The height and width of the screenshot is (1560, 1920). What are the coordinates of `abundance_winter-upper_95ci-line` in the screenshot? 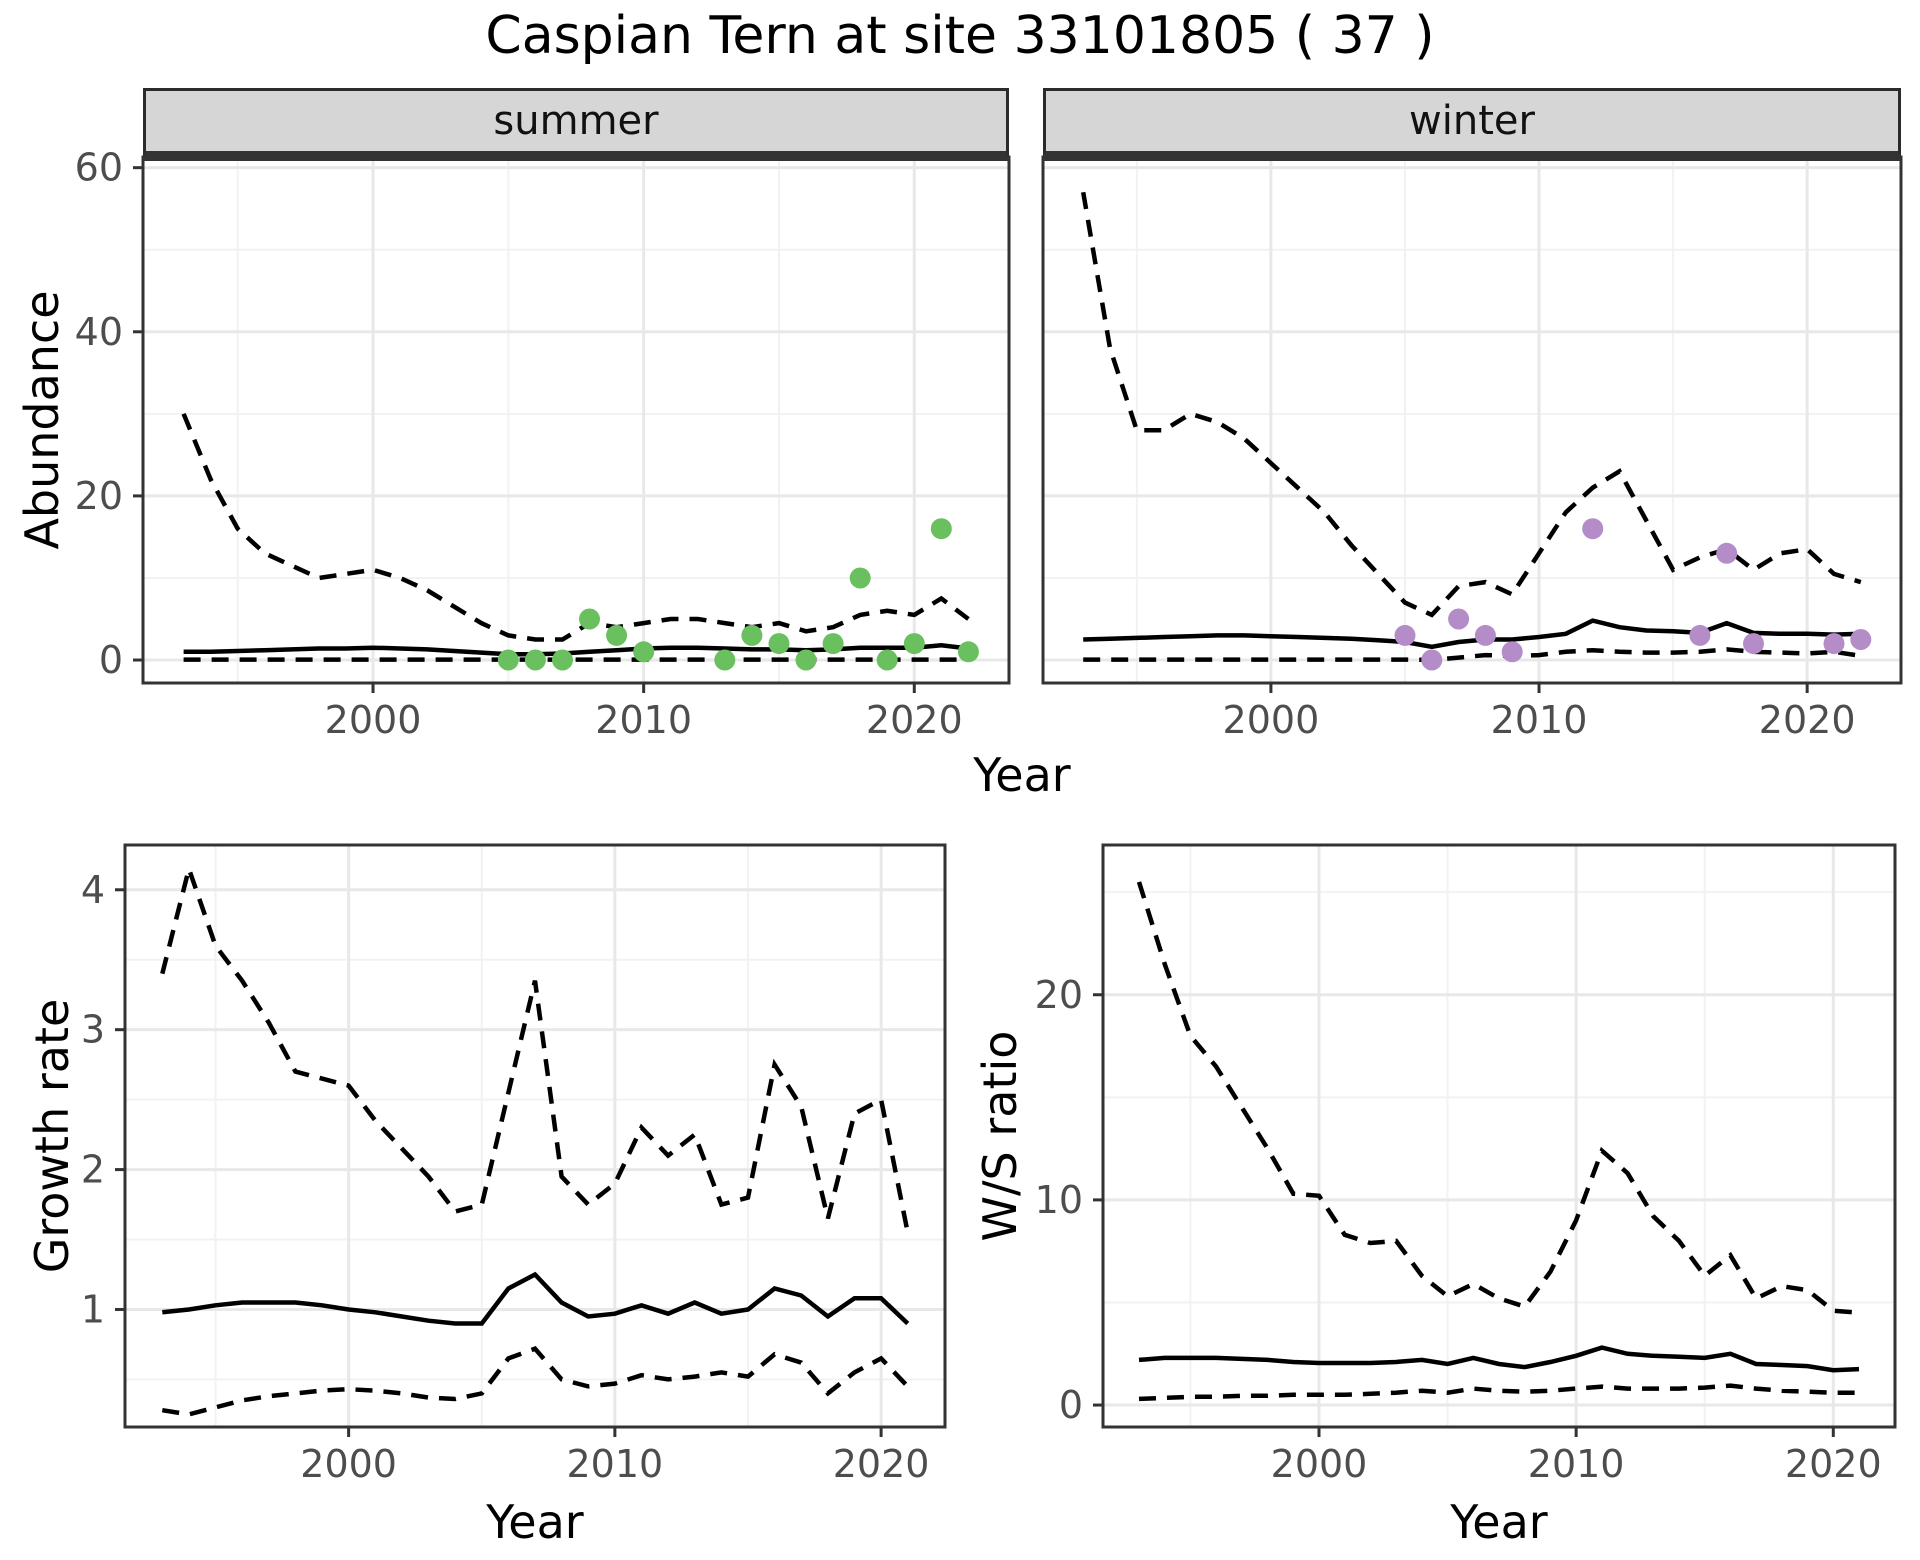 It's located at (1471, 404).